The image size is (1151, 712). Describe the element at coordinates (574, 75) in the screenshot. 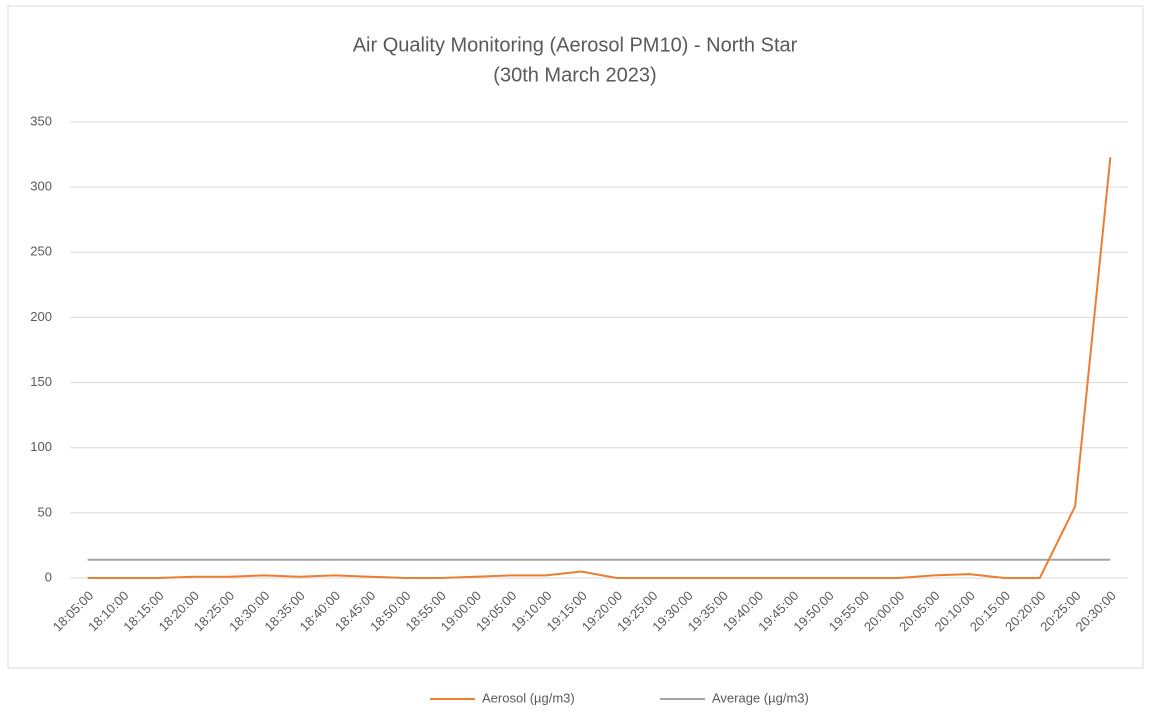

I see `chart-subtitle: (30th March 2023)` at that location.